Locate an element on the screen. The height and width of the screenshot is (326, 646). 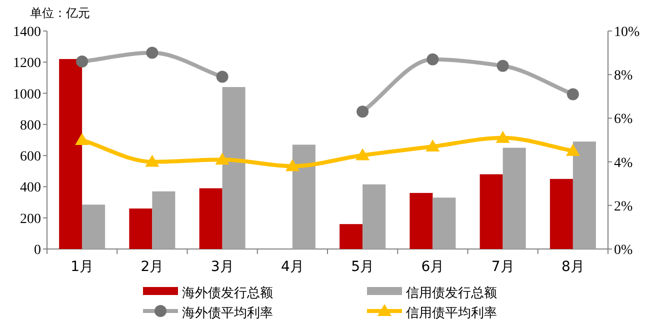
legend-label: 信用债发行总额 is located at coordinates (451, 293).